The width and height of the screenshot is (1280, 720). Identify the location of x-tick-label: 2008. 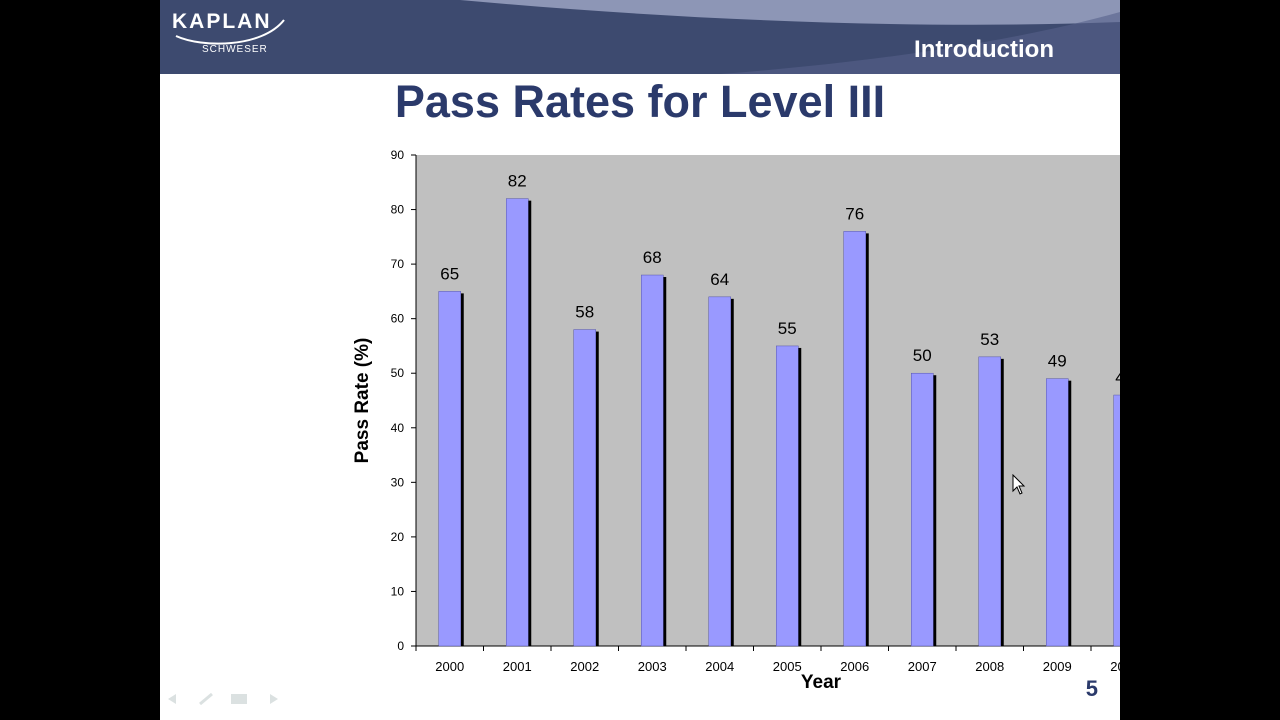
(989, 666).